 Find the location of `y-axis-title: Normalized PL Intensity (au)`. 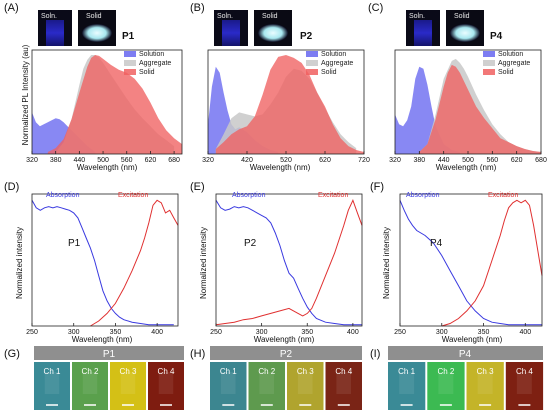

y-axis-title: Normalized PL Intensity (au) is located at coordinates (25, 94).